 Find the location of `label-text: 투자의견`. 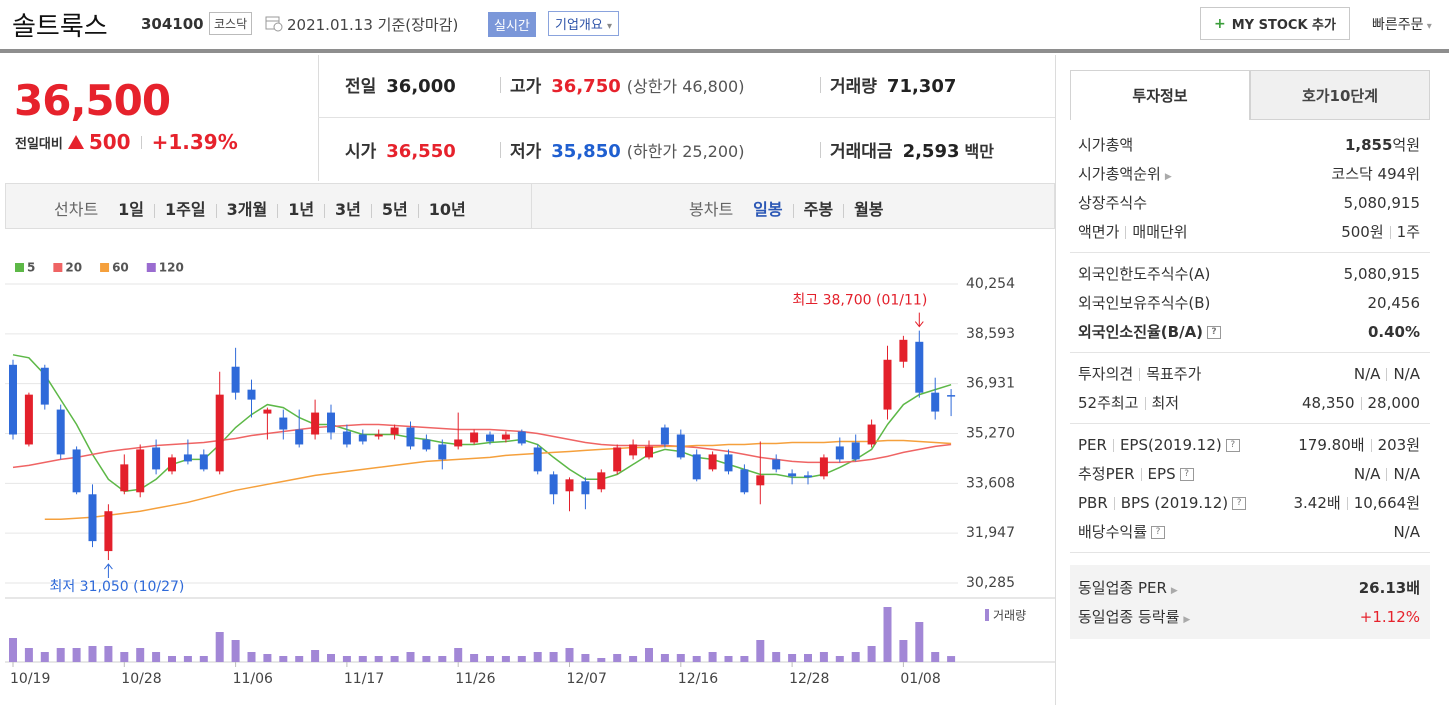

label-text: 투자의견 is located at coordinates (1106, 374).